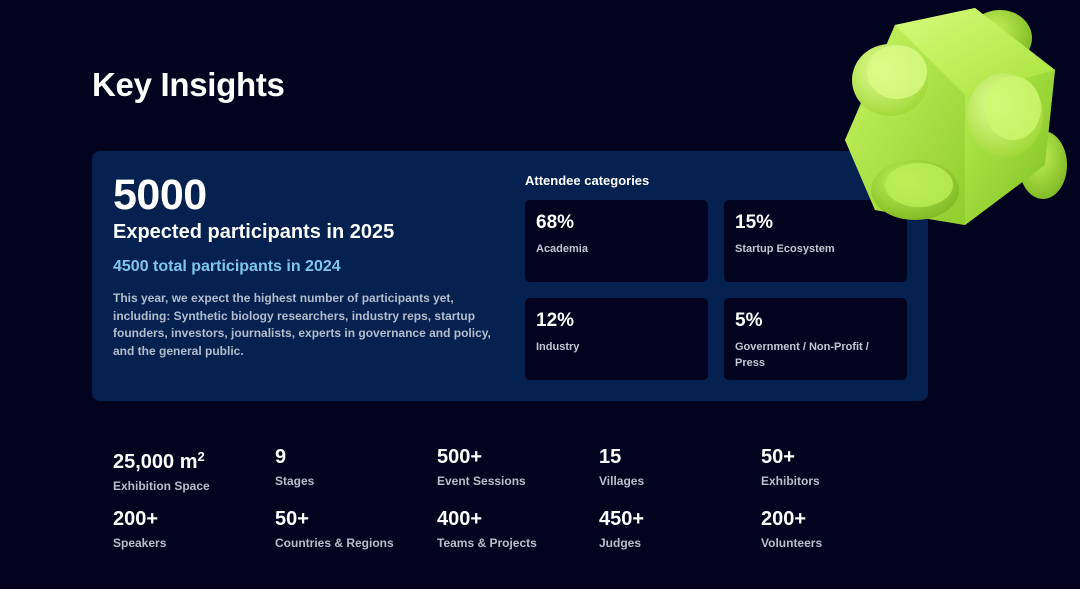 This screenshot has width=1080, height=589. I want to click on stat-label: Stages, so click(295, 481).